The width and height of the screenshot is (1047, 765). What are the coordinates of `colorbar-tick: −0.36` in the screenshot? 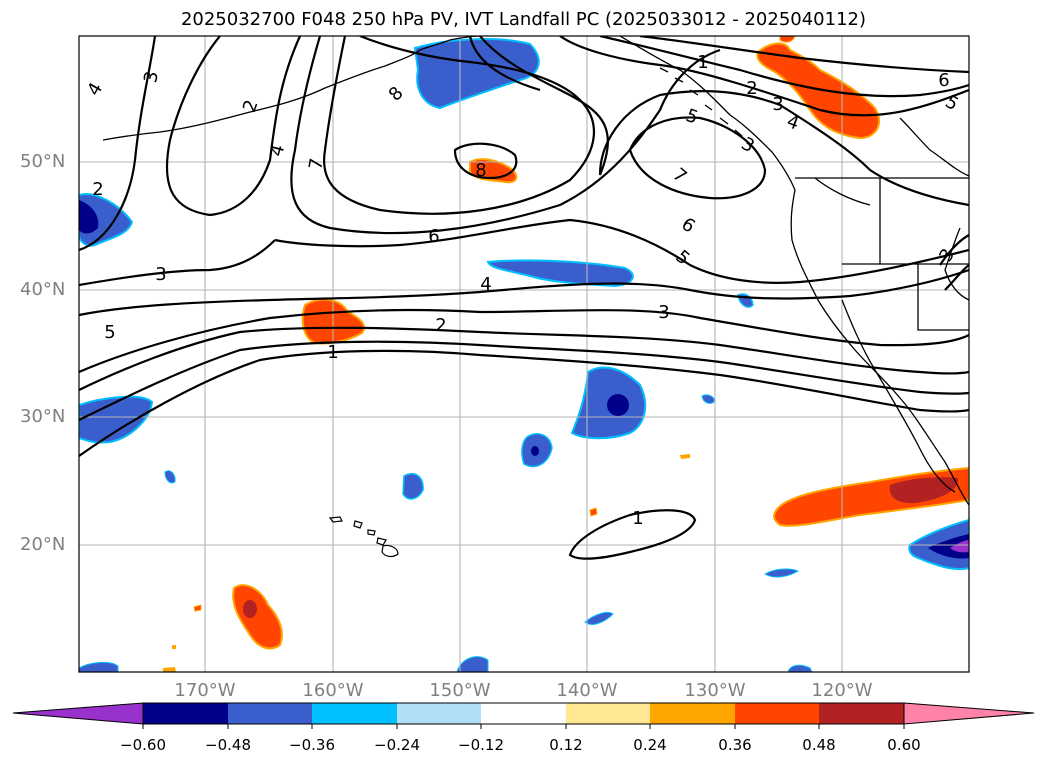 It's located at (312, 745).